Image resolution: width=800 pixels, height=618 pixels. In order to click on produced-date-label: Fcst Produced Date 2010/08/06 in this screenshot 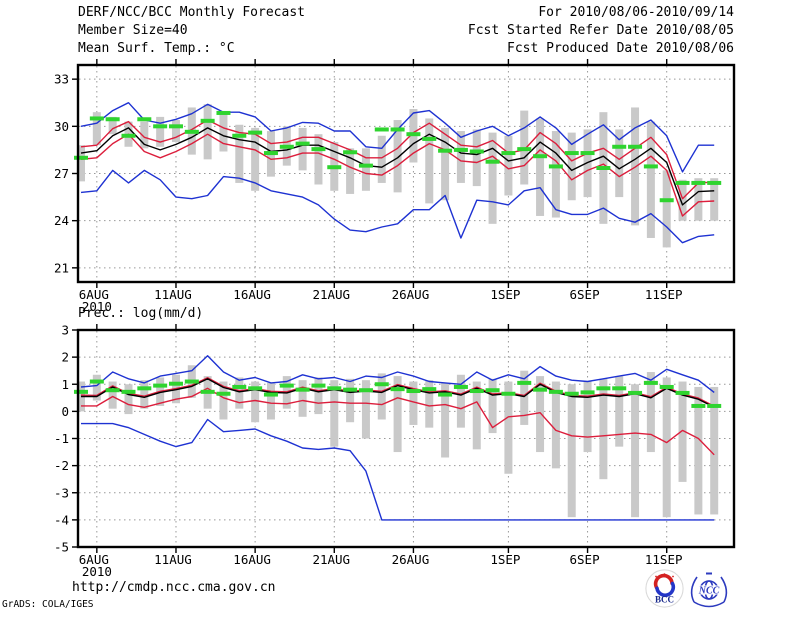, I will do `click(620, 48)`.